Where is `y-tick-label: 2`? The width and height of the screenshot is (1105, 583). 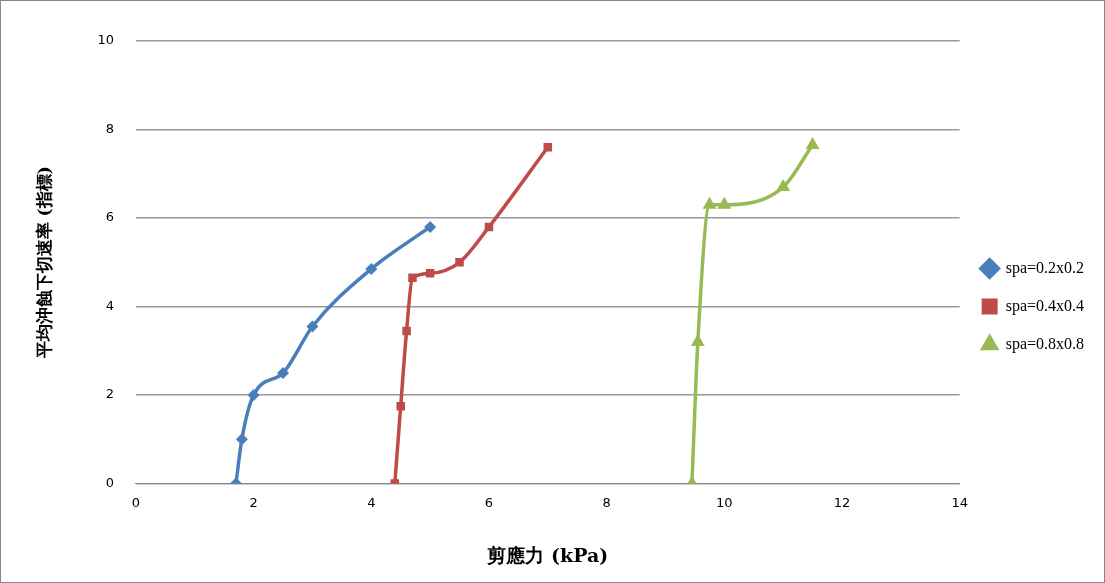 y-tick-label: 2 is located at coordinates (109, 394).